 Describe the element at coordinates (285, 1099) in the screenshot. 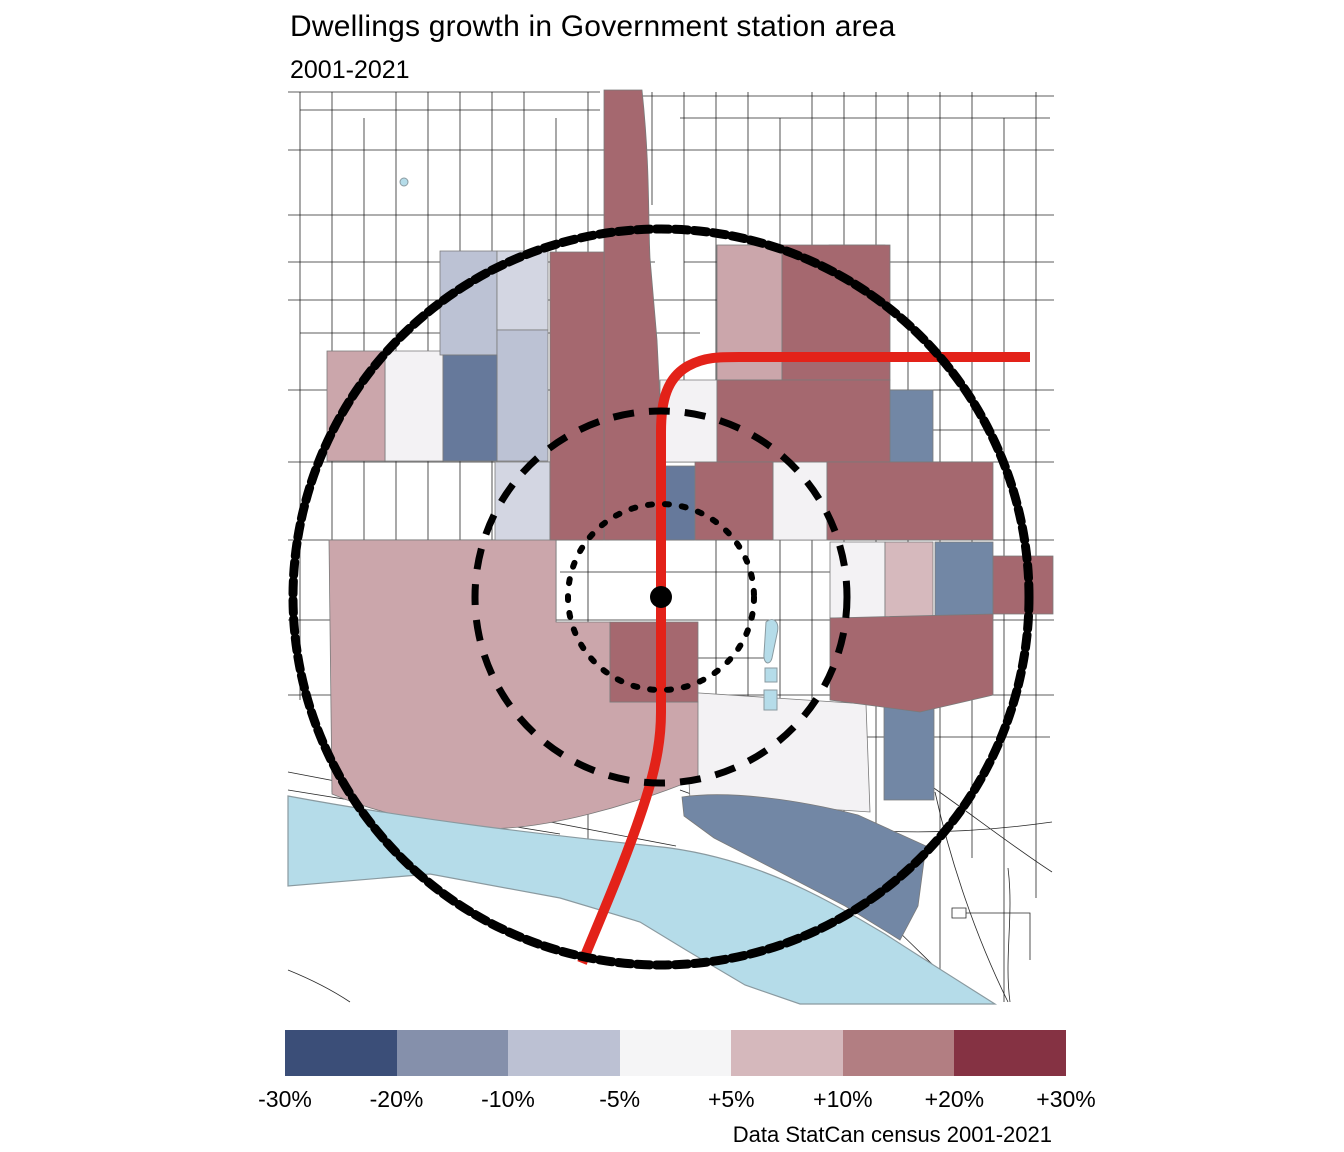

I see `legend-label: -30%` at that location.